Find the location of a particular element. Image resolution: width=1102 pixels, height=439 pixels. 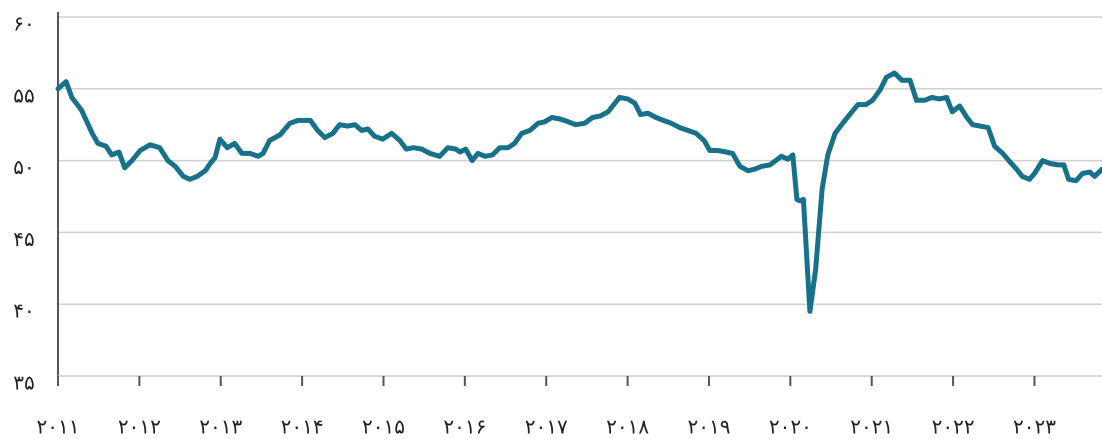

x-tick-label: ۲۰۱۵ is located at coordinates (383, 427).